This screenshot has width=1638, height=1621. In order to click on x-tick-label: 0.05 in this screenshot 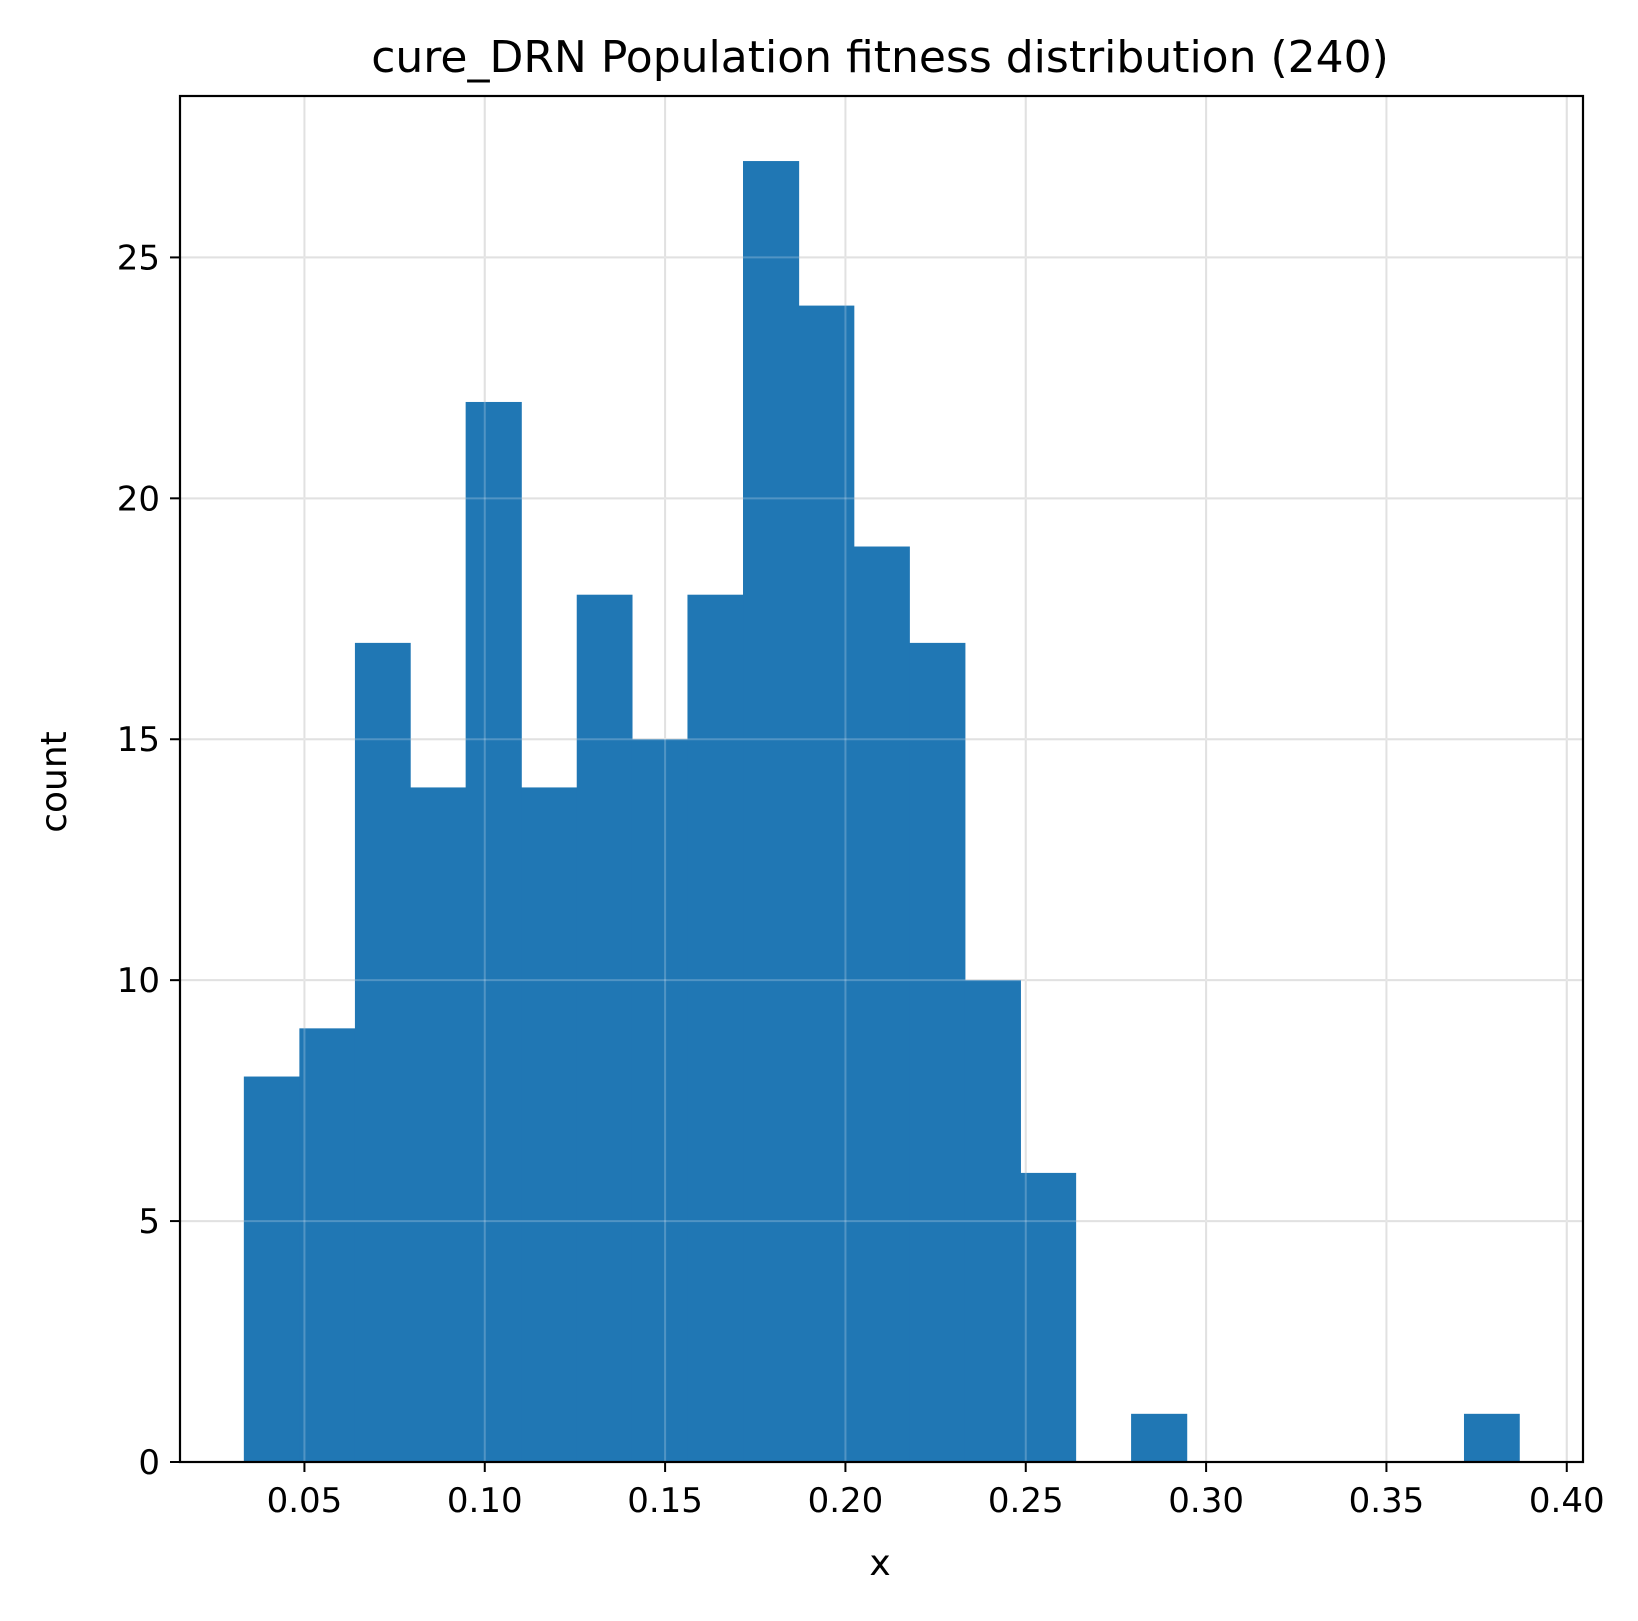, I will do `click(305, 1501)`.